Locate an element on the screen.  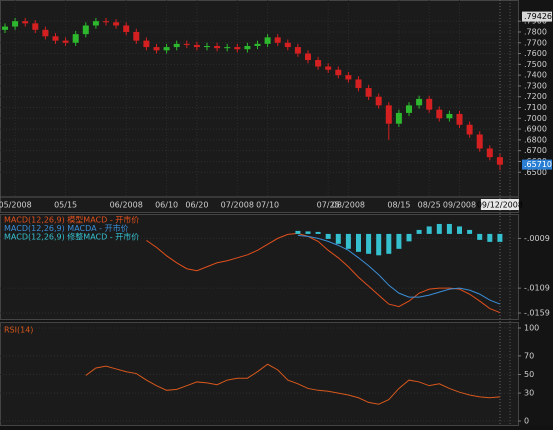
y-tick-label: 100 is located at coordinates (531, 328).